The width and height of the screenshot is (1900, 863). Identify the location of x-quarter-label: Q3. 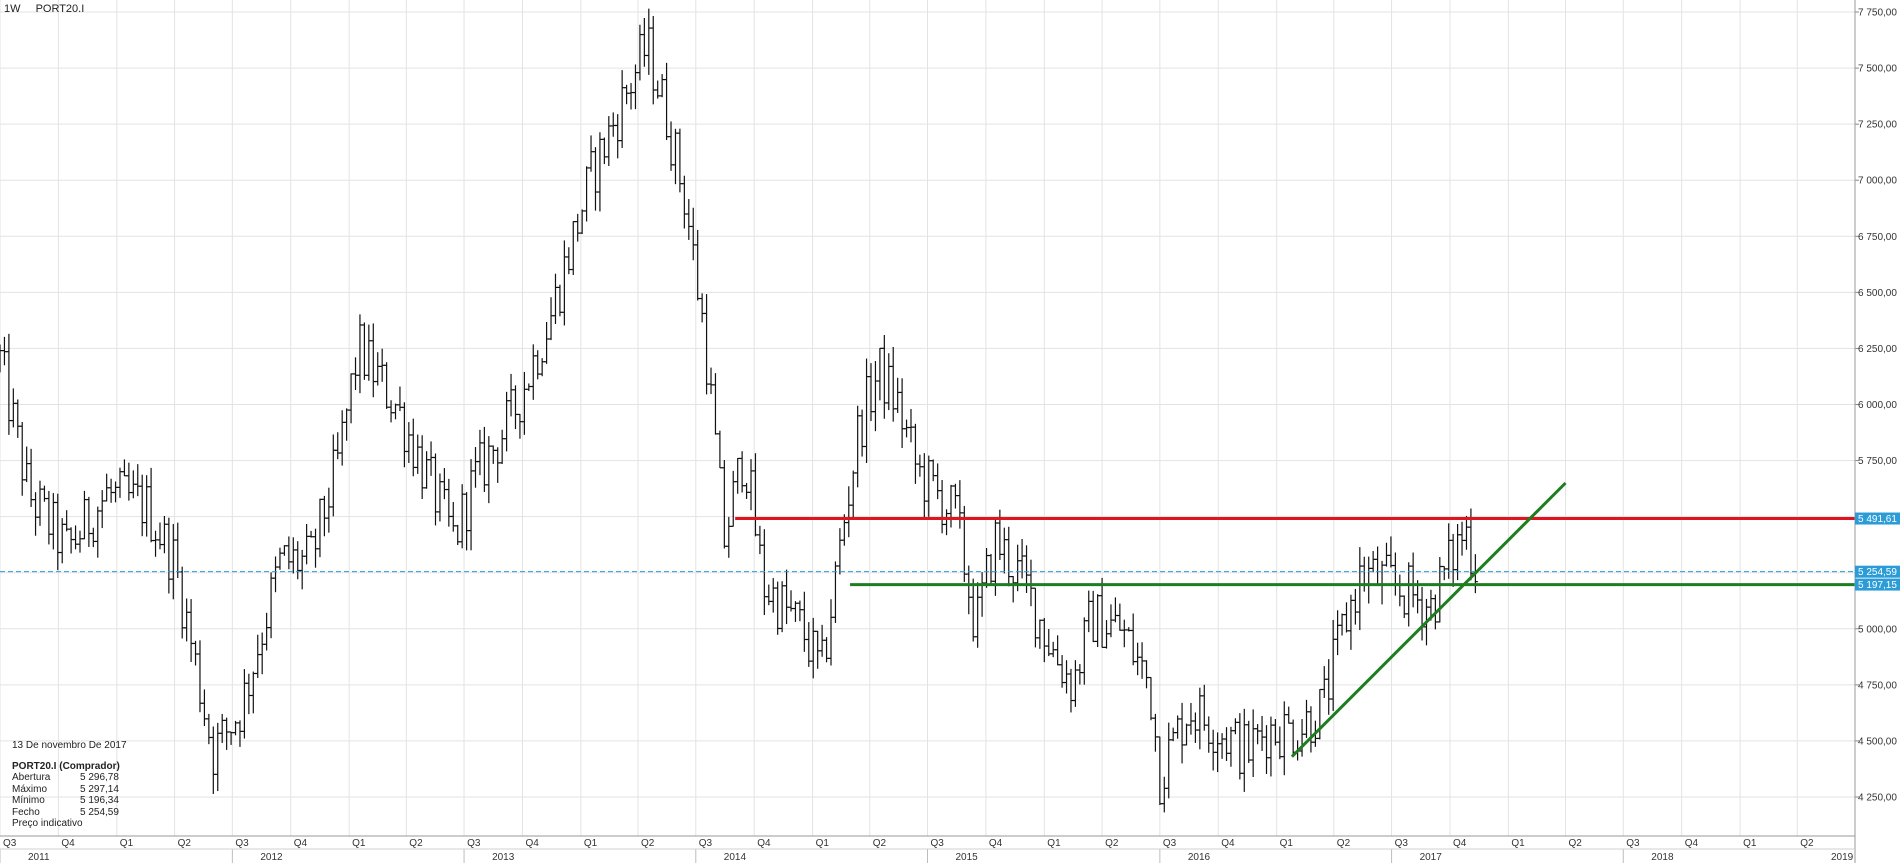
(474, 843).